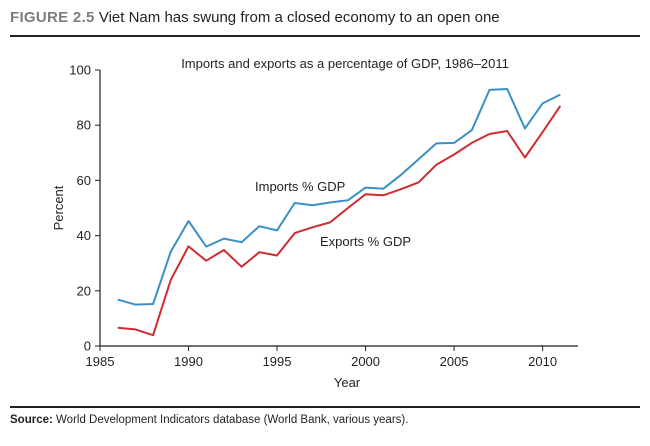 The width and height of the screenshot is (650, 446). I want to click on x-tick-label: 2005, so click(454, 361).